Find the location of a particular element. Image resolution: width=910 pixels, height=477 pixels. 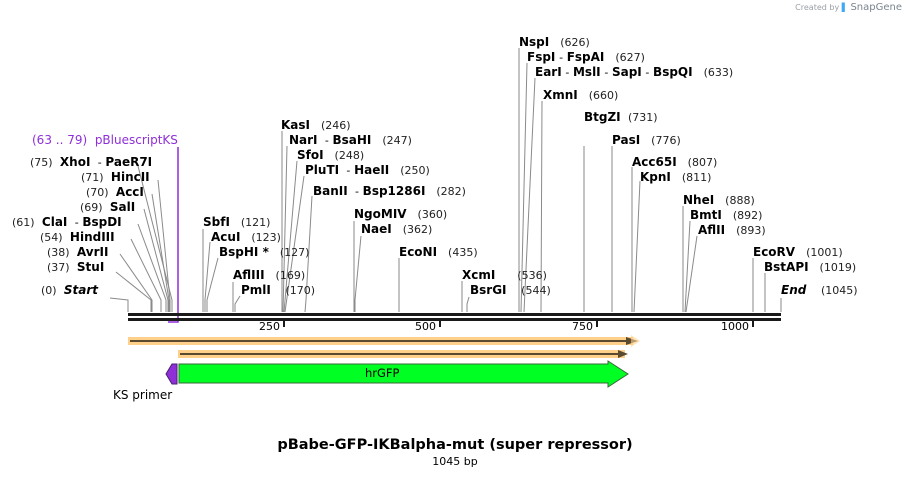

site-bsphi: BspHI * (127) is located at coordinates (264, 252).